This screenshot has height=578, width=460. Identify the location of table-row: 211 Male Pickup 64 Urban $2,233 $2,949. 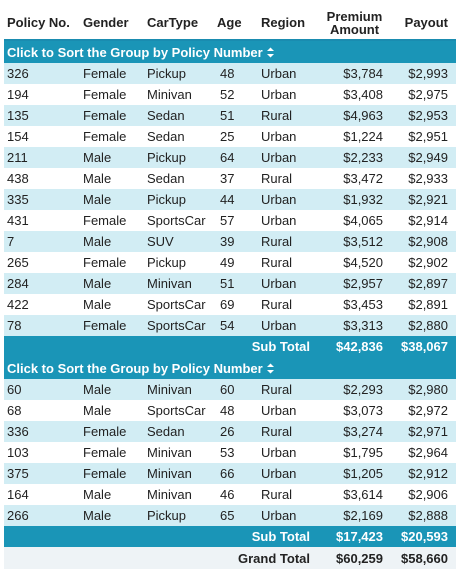
(230, 157).